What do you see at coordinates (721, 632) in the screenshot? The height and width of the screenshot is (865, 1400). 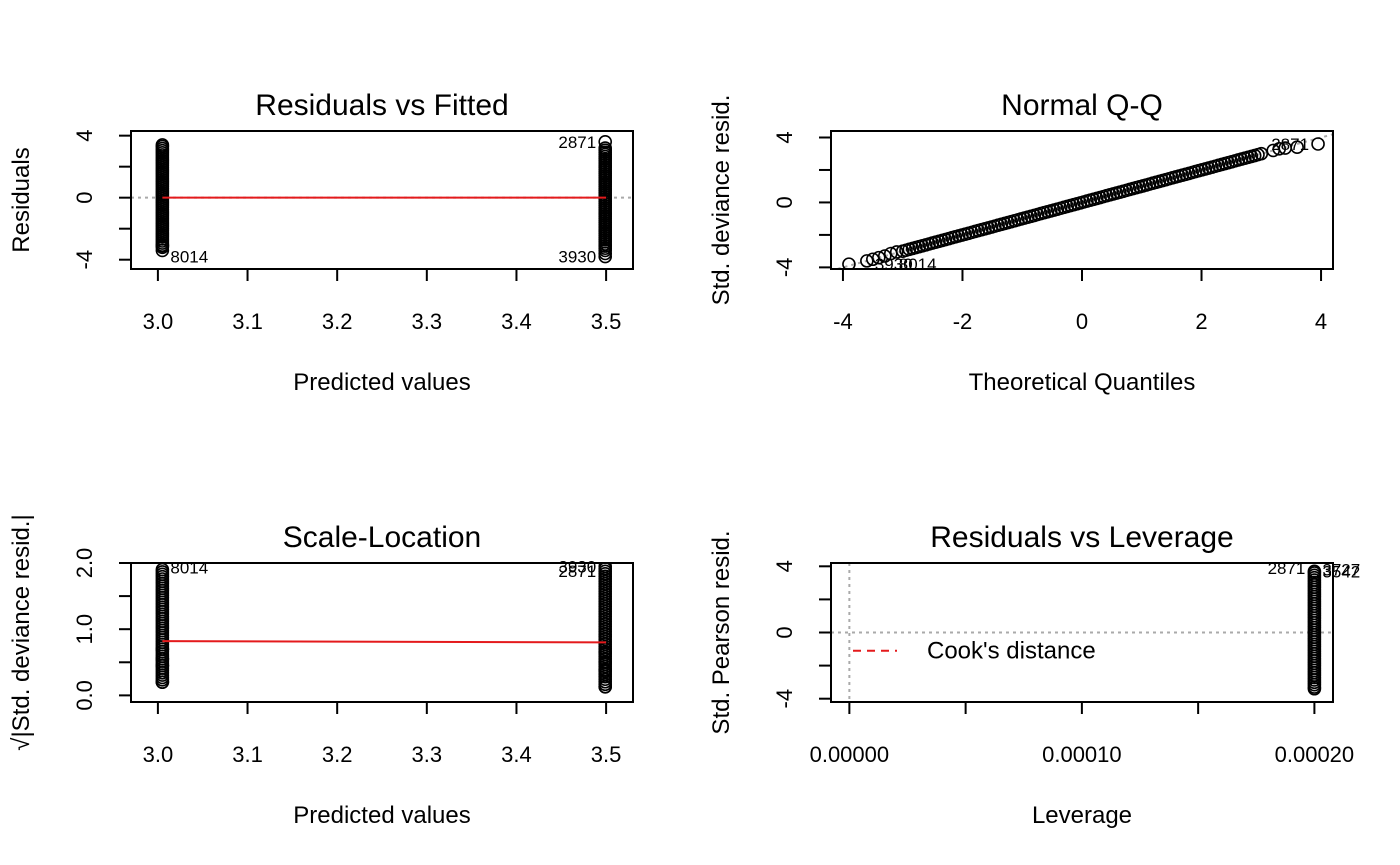 I see `y-axis-label: Std. Pearson resid.` at bounding box center [721, 632].